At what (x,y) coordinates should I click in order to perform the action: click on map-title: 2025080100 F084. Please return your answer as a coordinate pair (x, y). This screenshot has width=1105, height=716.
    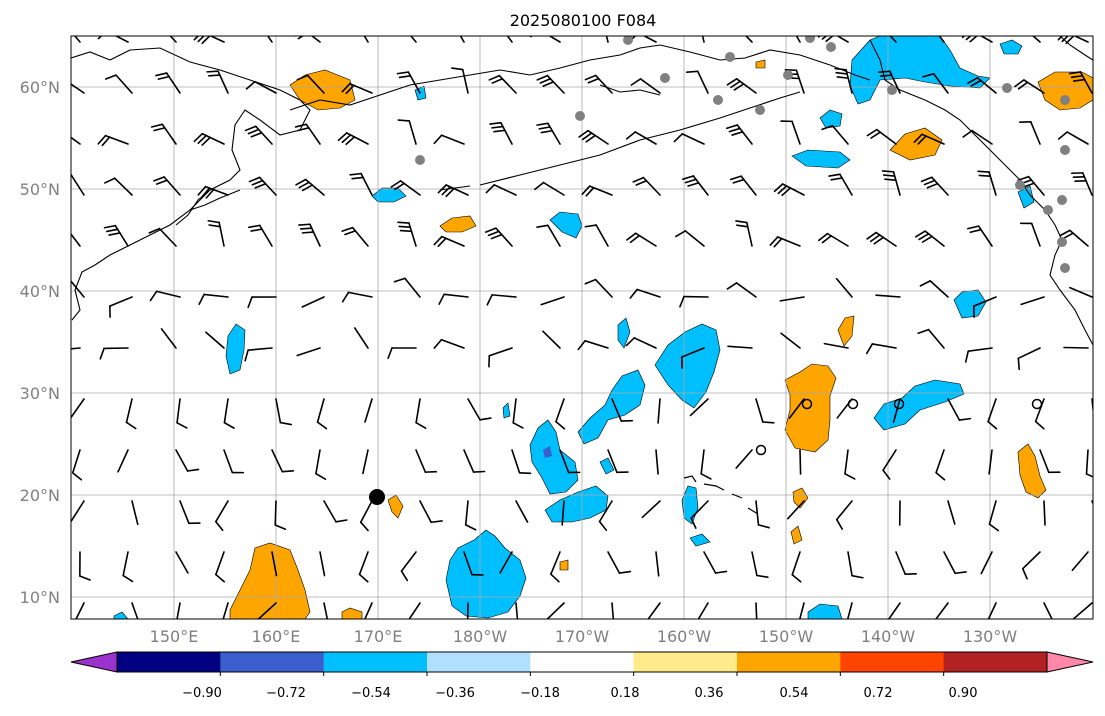
    Looking at the image, I should click on (583, 20).